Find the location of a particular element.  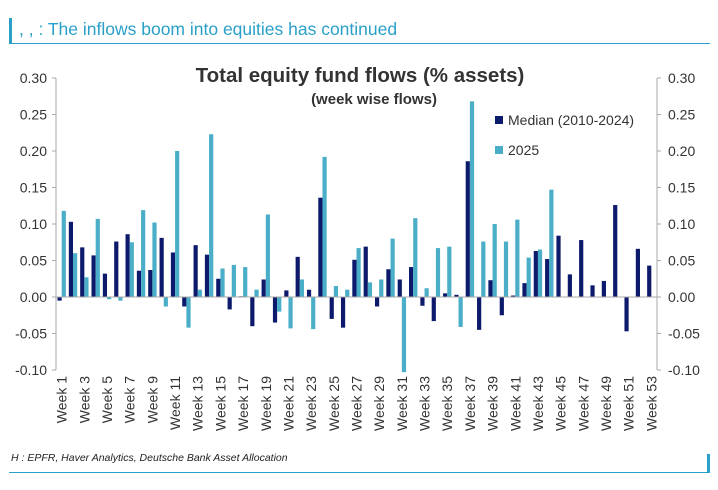

x-tick-label: Week 49 is located at coordinates (606, 403).